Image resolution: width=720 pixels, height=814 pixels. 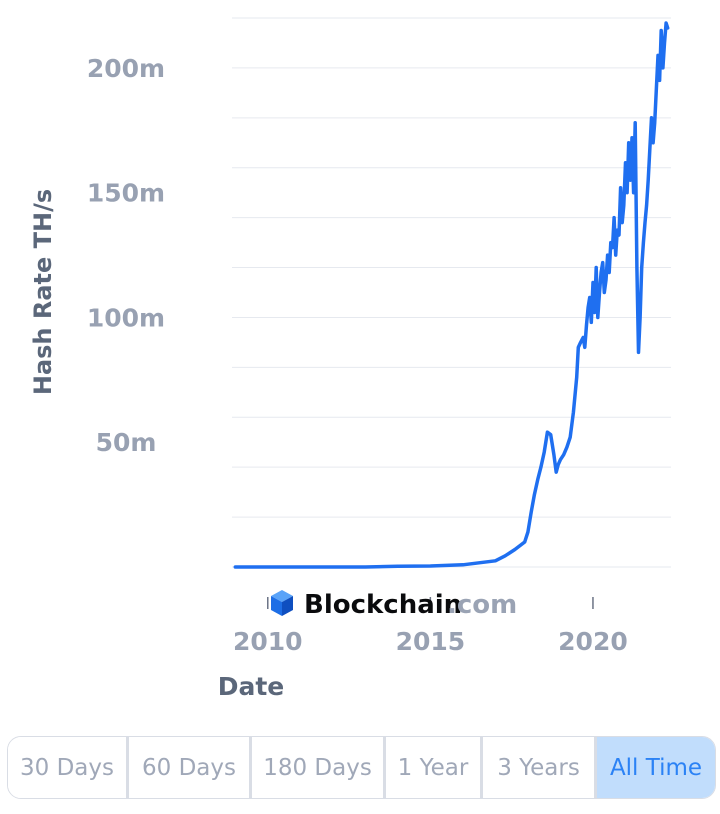 I want to click on blockchain-logo-icon, so click(x=282, y=603).